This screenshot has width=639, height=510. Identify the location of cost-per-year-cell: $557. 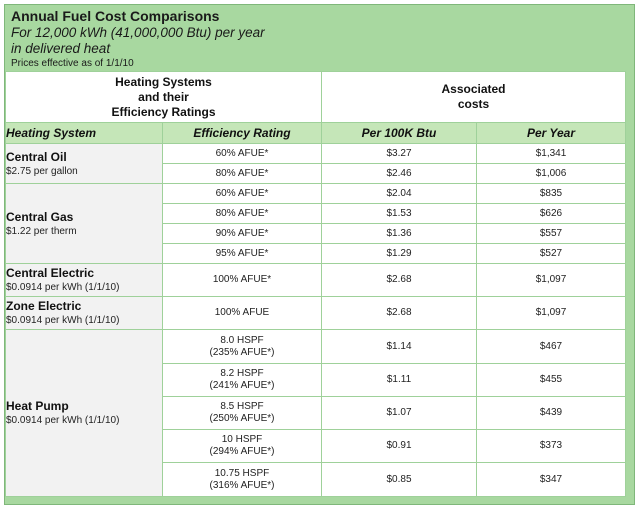
(551, 233).